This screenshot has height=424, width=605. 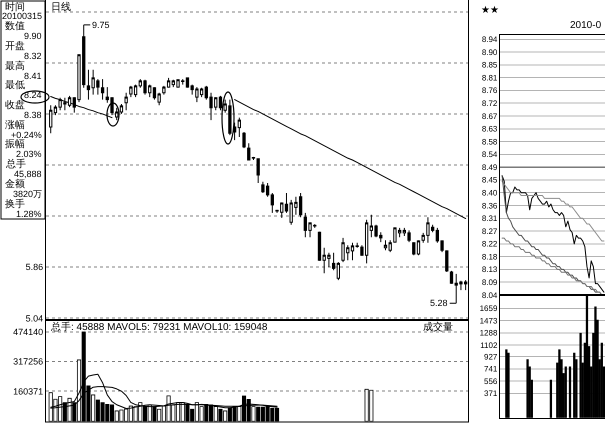 What do you see at coordinates (490, 39) in the screenshot?
I see `y-tick-label: 8.94` at bounding box center [490, 39].